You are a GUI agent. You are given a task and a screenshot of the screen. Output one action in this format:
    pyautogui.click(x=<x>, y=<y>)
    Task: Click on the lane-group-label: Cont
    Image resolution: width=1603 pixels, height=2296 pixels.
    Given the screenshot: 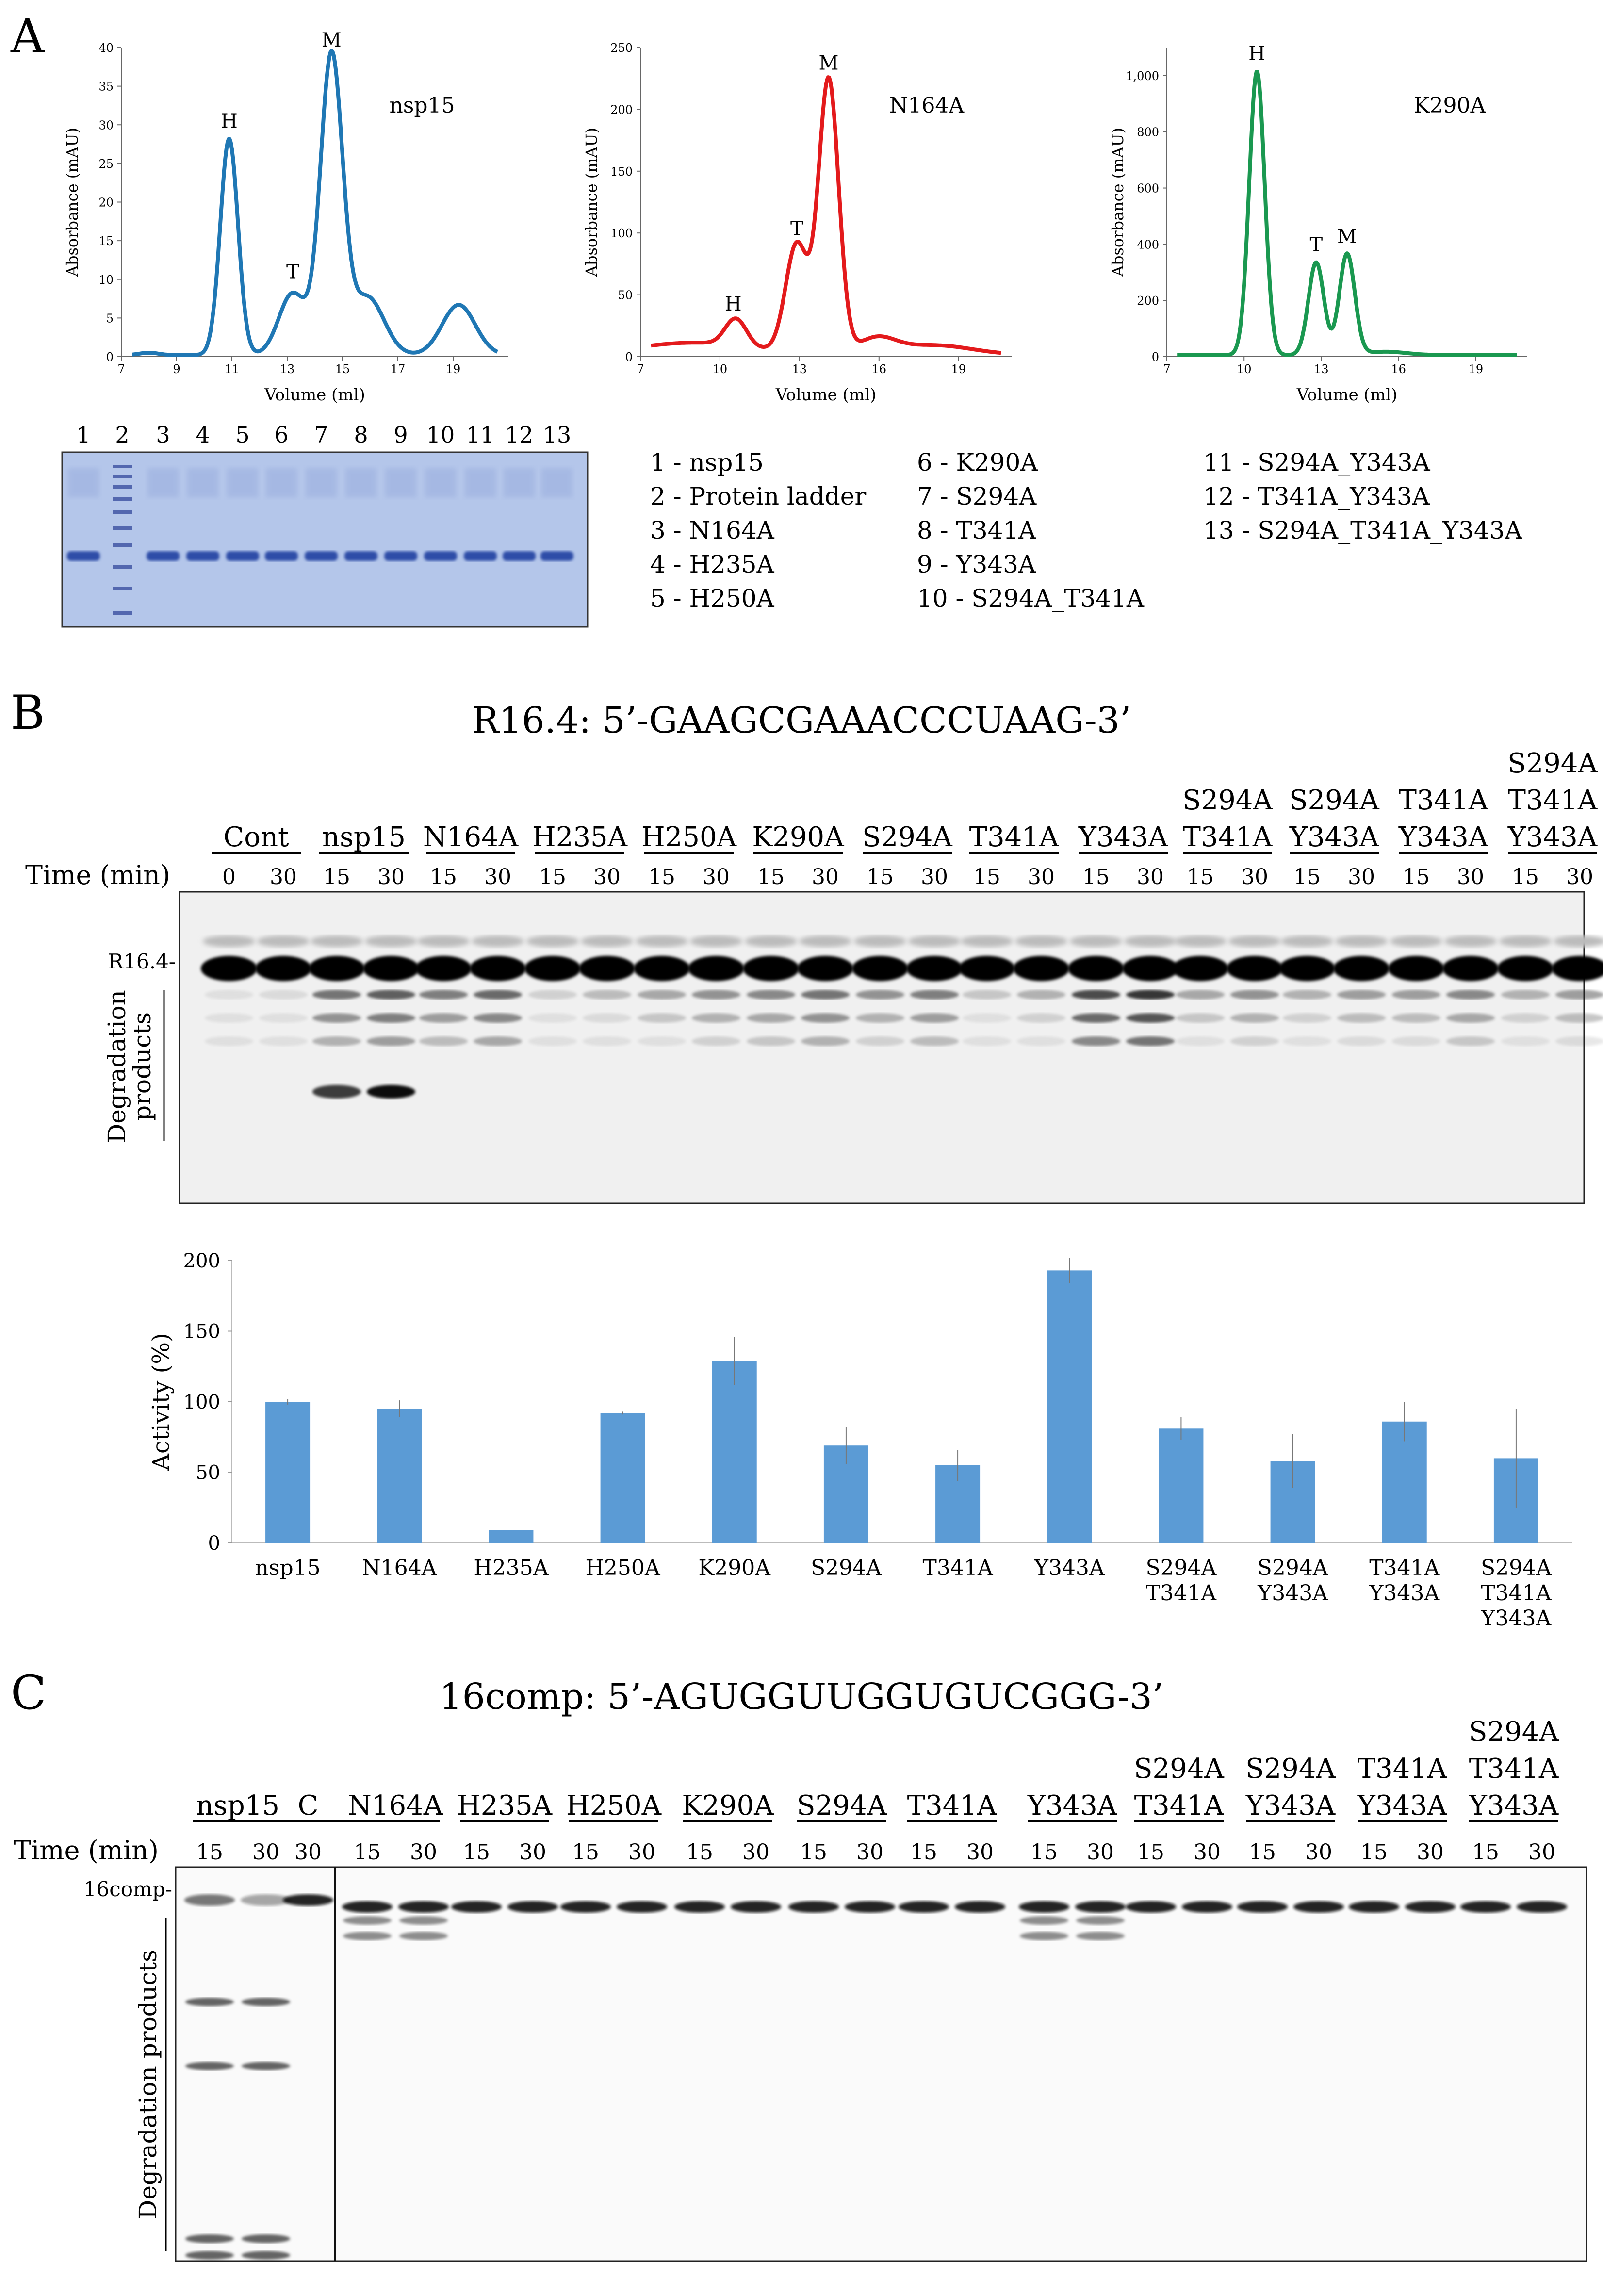 What is the action you would take?
    pyautogui.click(x=256, y=837)
    